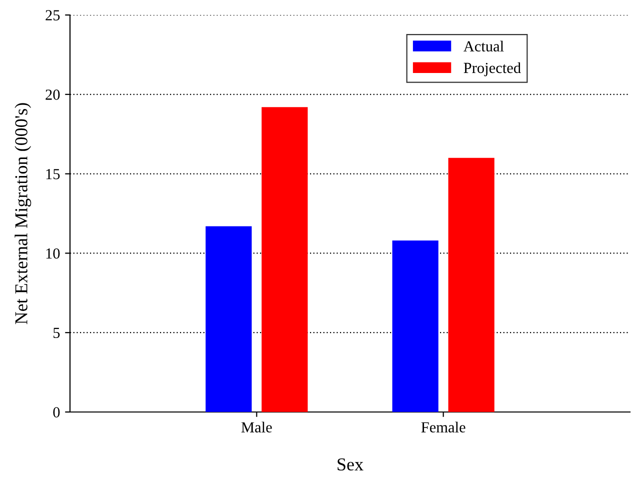 The height and width of the screenshot is (481, 636). What do you see at coordinates (484, 46) in the screenshot?
I see `legend-label: Actual` at bounding box center [484, 46].